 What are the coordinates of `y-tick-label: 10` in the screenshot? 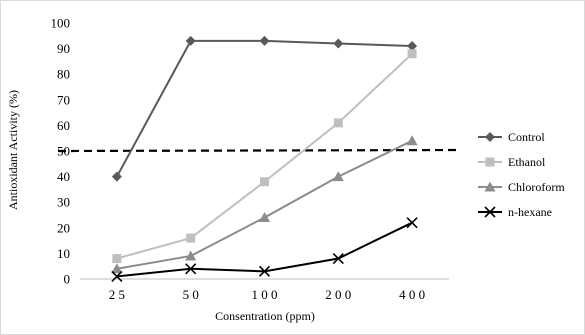 It's located at (63, 253).